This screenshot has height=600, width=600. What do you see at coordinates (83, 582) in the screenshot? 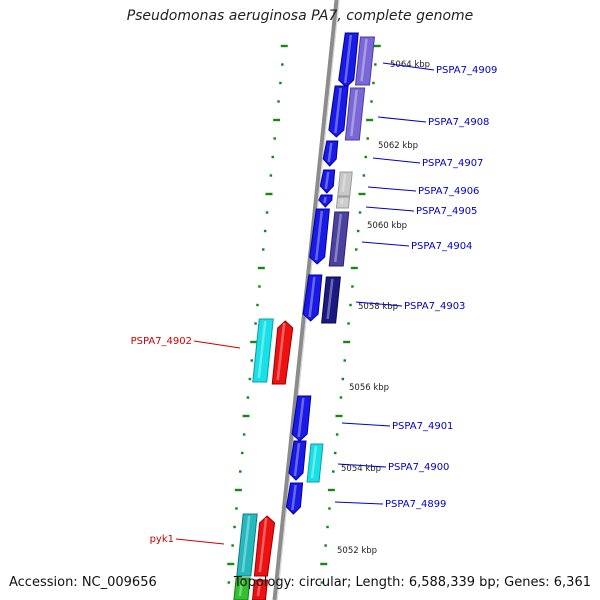
I see `accession-text: Accession: NC_009656` at bounding box center [83, 582].